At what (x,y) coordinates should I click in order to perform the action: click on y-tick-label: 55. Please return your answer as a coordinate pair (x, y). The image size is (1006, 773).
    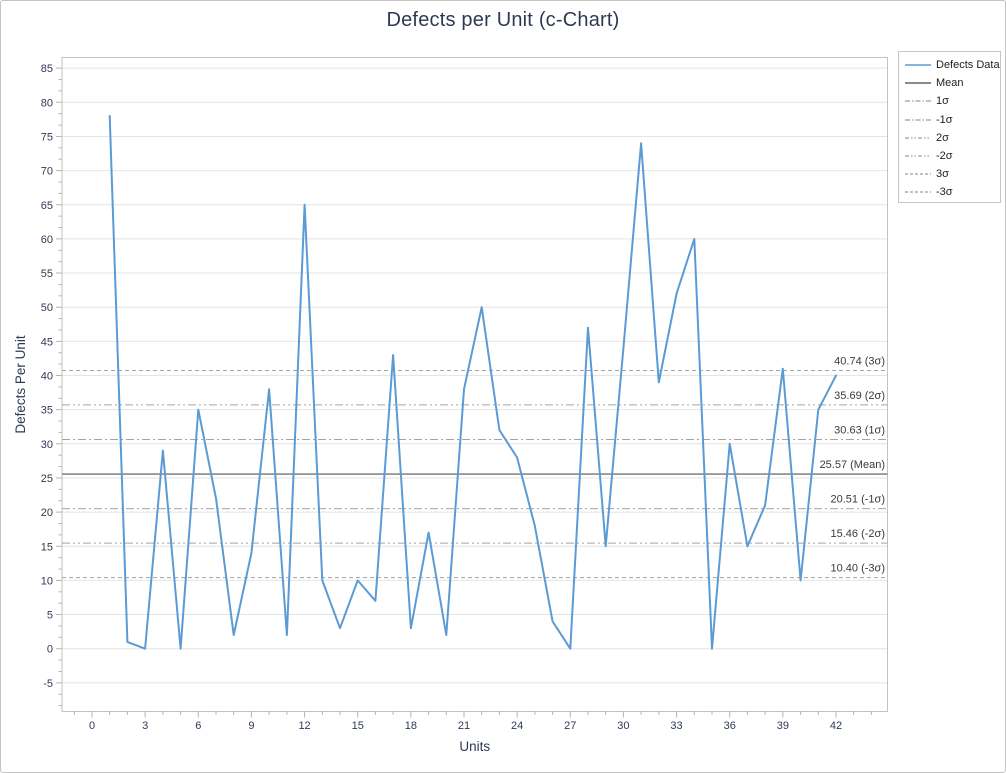
    Looking at the image, I should click on (47, 274).